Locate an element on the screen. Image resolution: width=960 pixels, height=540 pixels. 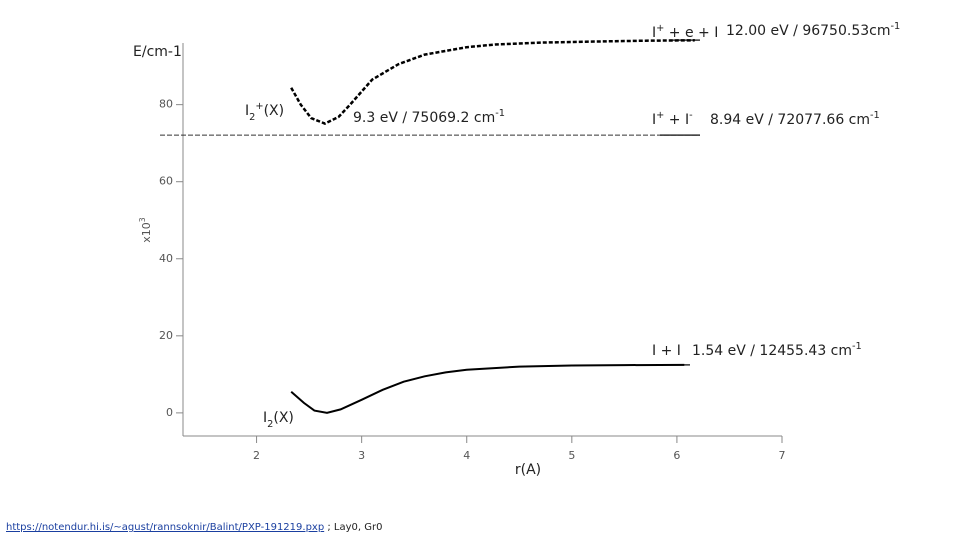
text-part: 12.00 eV / 96750.53cm is located at coordinates (808, 31).